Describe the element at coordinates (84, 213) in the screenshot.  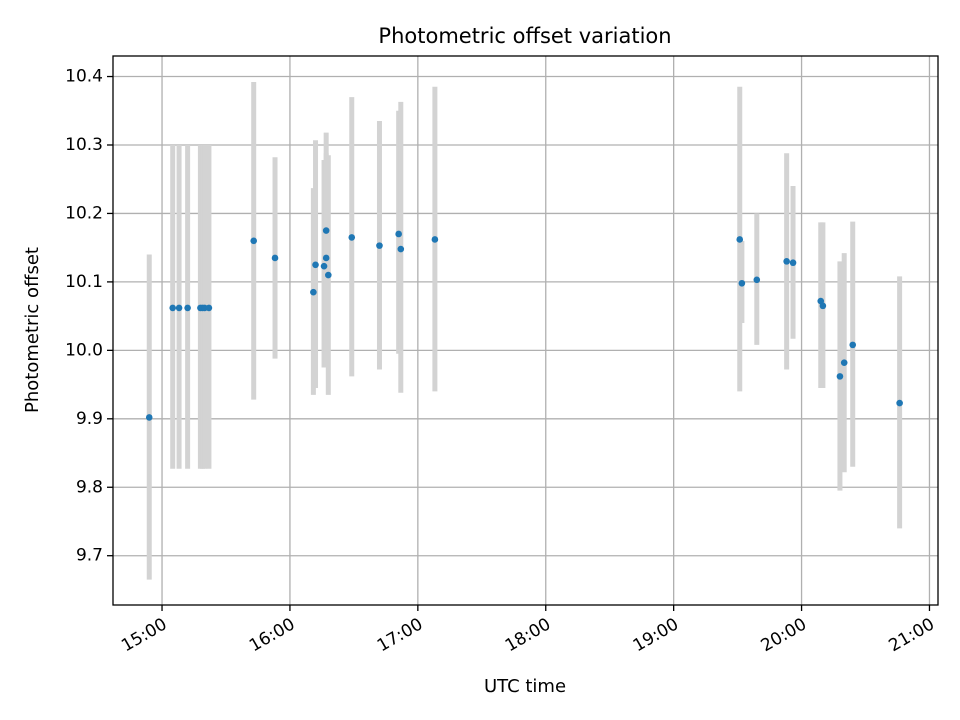
I see `y-tick-label: 10.2` at that location.